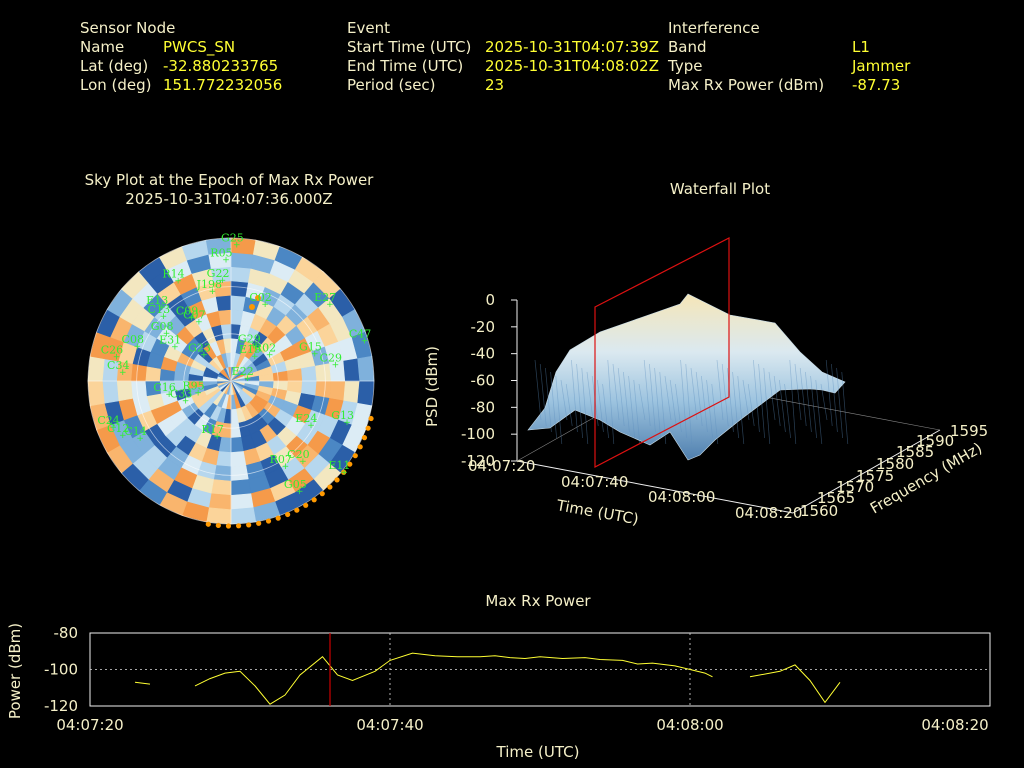 The width and height of the screenshot is (1024, 768). Describe the element at coordinates (265, 347) in the screenshot. I see `sky-sat-label: R02` at that location.